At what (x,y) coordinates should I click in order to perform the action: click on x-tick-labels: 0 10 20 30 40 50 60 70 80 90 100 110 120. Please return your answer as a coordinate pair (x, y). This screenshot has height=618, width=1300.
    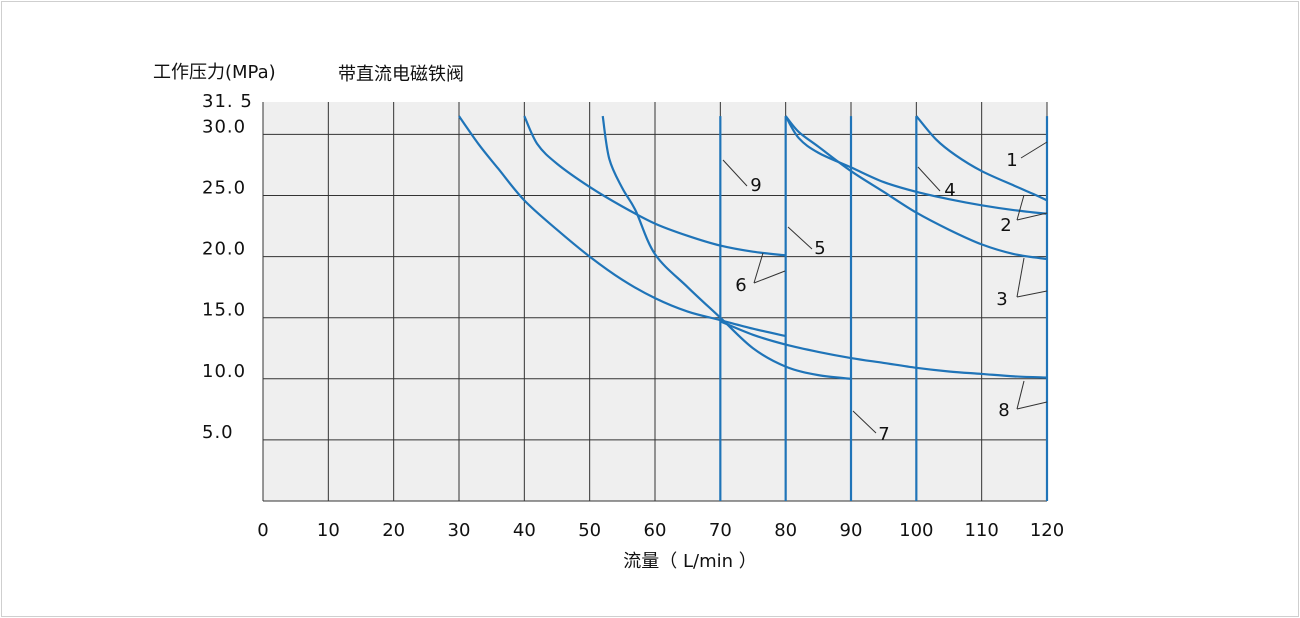
    Looking at the image, I should click on (660, 530).